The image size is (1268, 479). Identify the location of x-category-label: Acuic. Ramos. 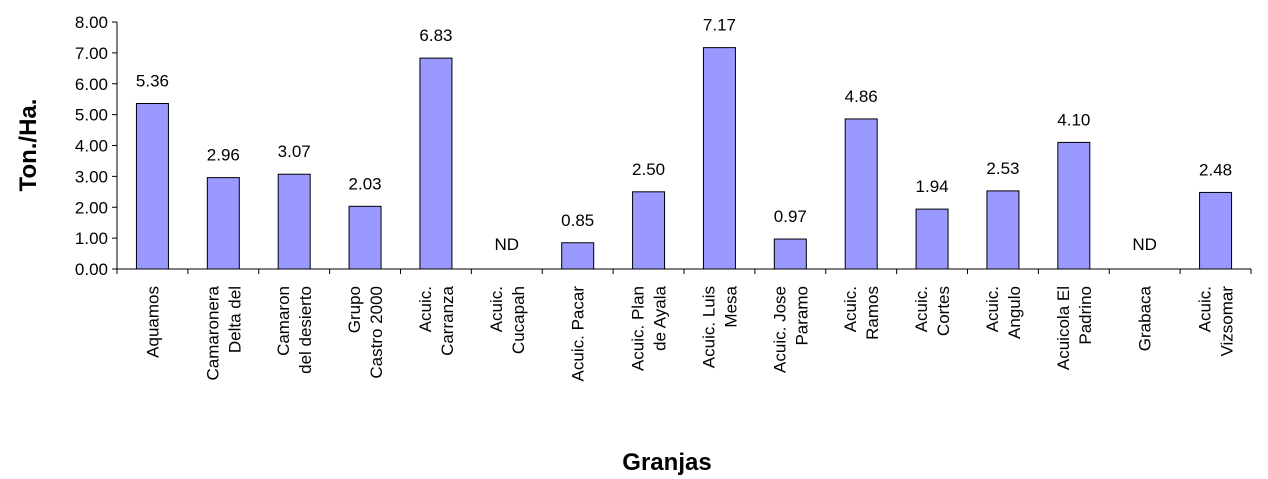
(861, 313).